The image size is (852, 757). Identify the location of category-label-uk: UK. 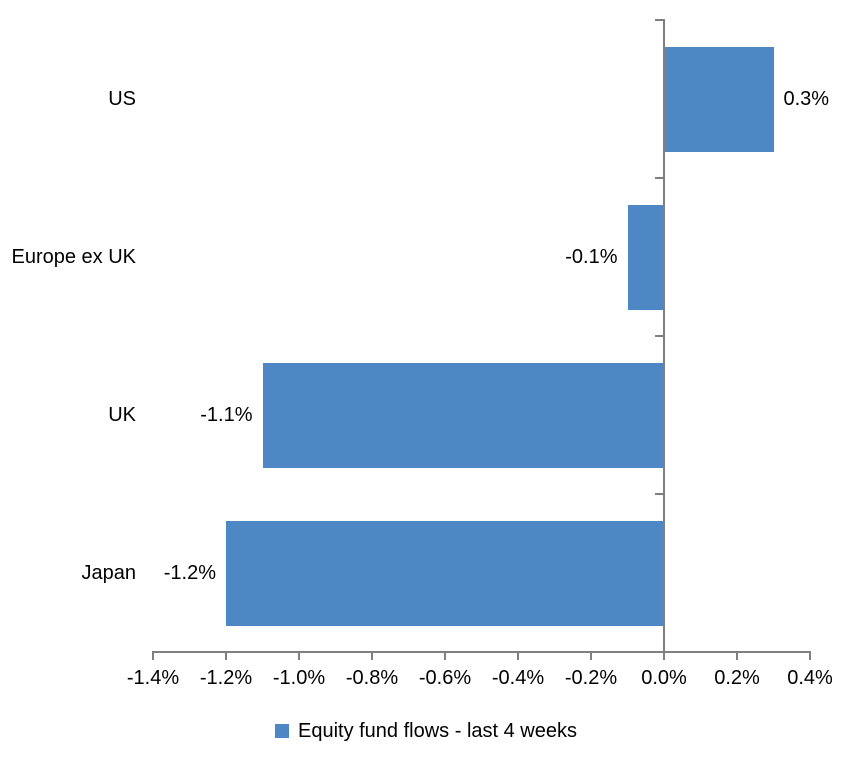
(122, 415).